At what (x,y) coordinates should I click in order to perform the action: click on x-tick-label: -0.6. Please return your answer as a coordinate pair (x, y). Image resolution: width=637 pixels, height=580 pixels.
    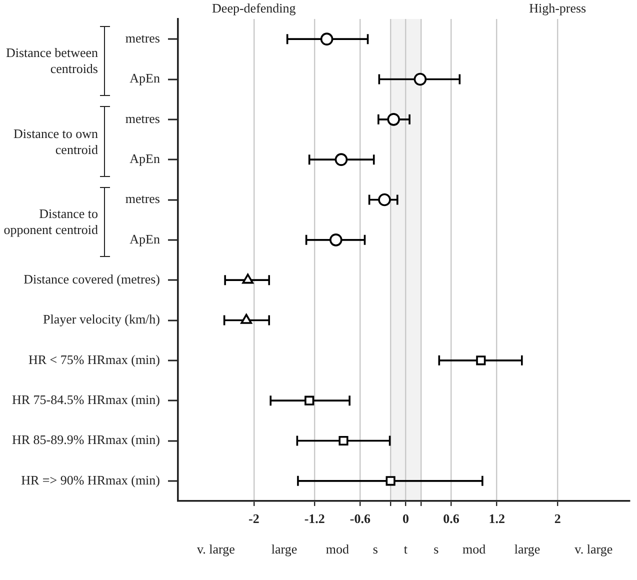
    Looking at the image, I should click on (360, 518).